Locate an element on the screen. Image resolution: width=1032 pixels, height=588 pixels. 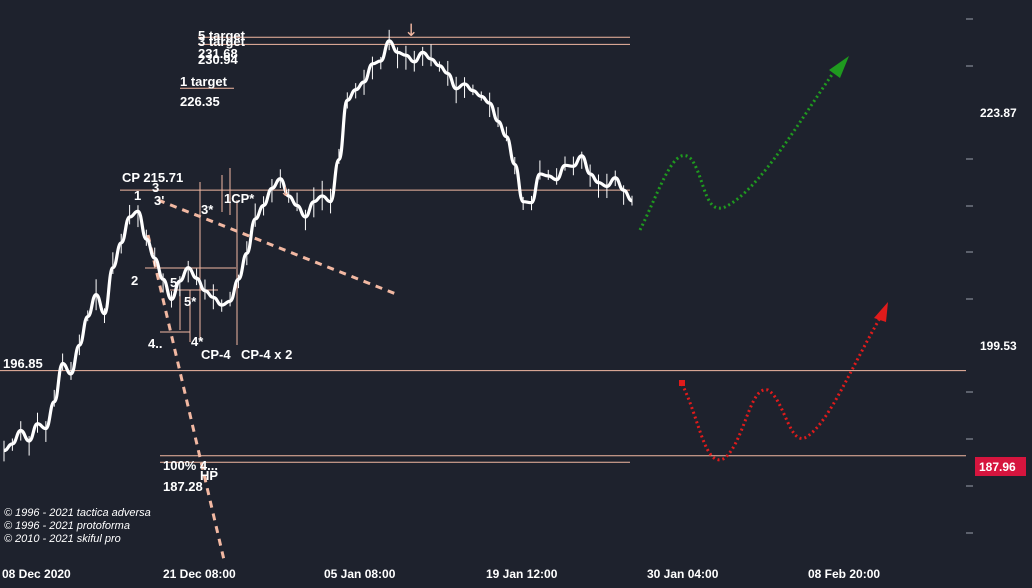
current-price-badge is located at coordinates (1000, 466).